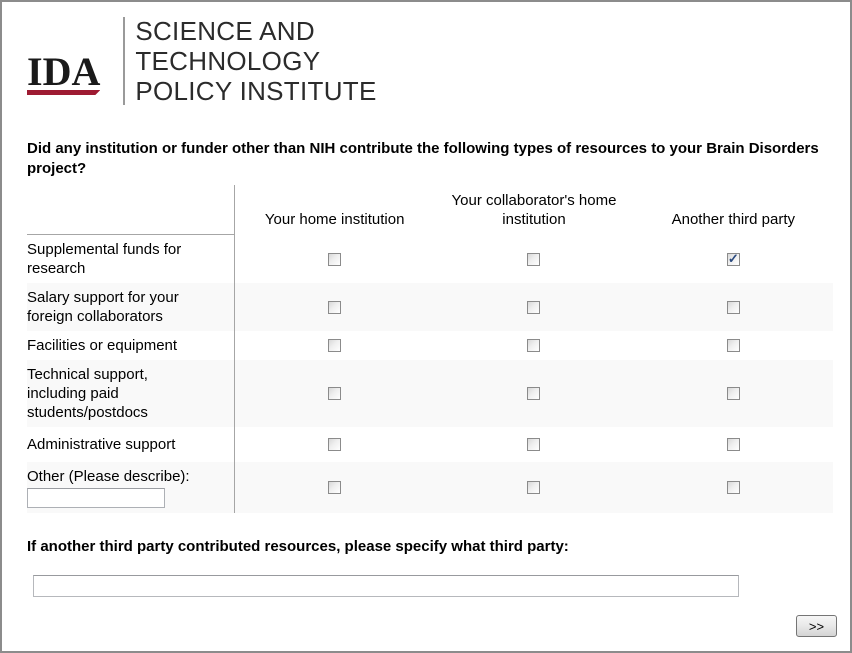  What do you see at coordinates (256, 91) in the screenshot?
I see `logo-name-line-3: POLICY INSTITUTE` at bounding box center [256, 91].